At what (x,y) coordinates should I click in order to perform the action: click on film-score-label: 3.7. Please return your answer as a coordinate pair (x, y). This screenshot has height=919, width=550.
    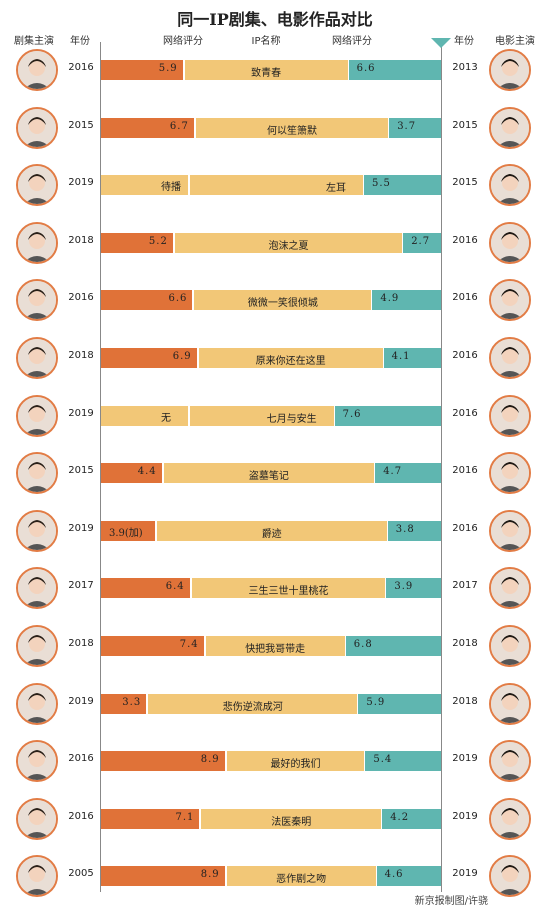
    Looking at the image, I should click on (407, 126).